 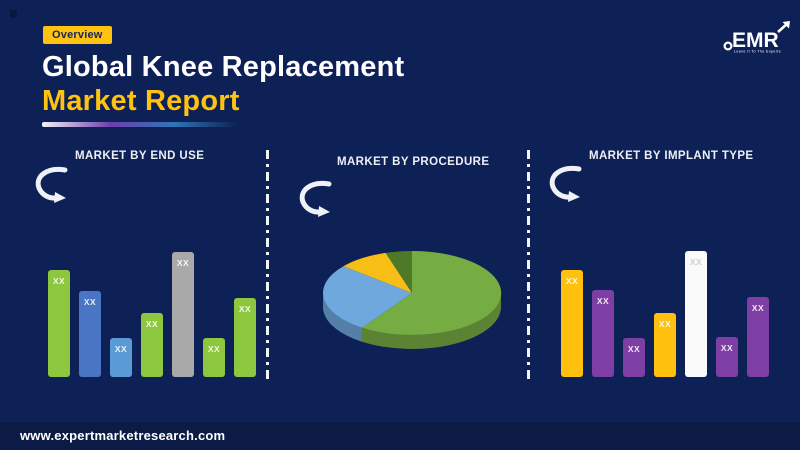 I want to click on emr-logo: EMR Leave It To The Experts, so click(x=758, y=39).